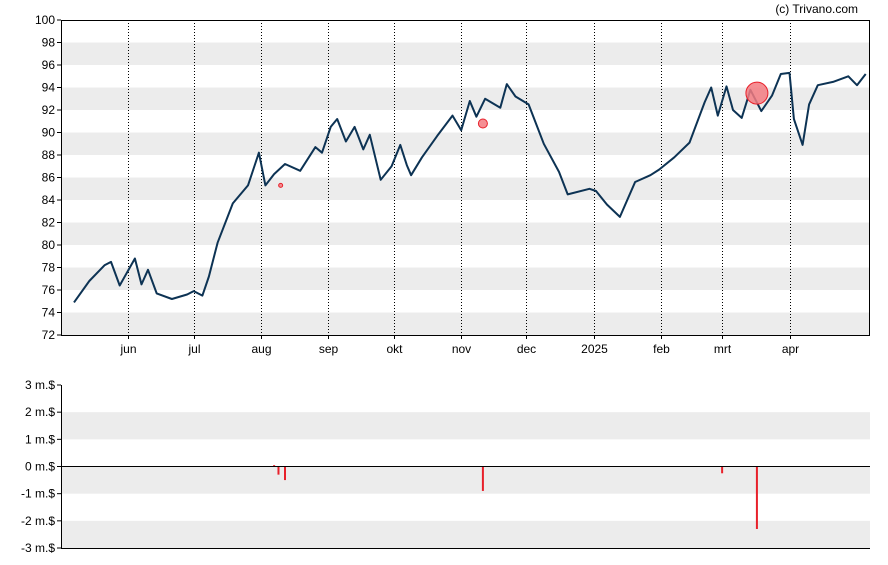 This screenshot has height=565, width=888. I want to click on y-tick-label: 74, so click(49, 313).